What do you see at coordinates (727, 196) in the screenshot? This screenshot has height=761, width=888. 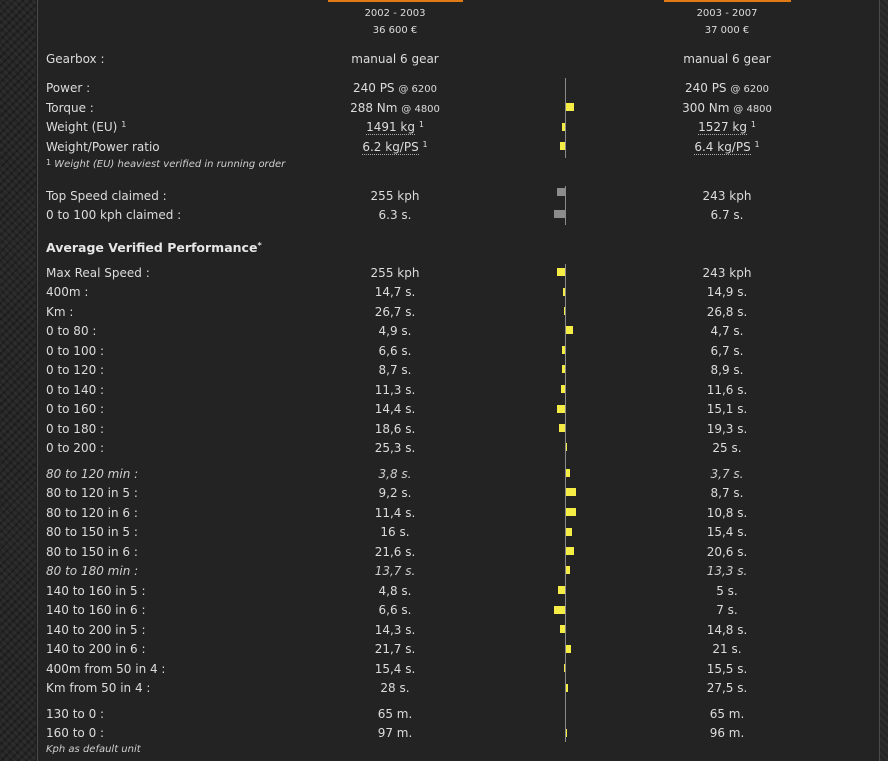 I see `car2-top-speed-claimed: 243 kph` at bounding box center [727, 196].